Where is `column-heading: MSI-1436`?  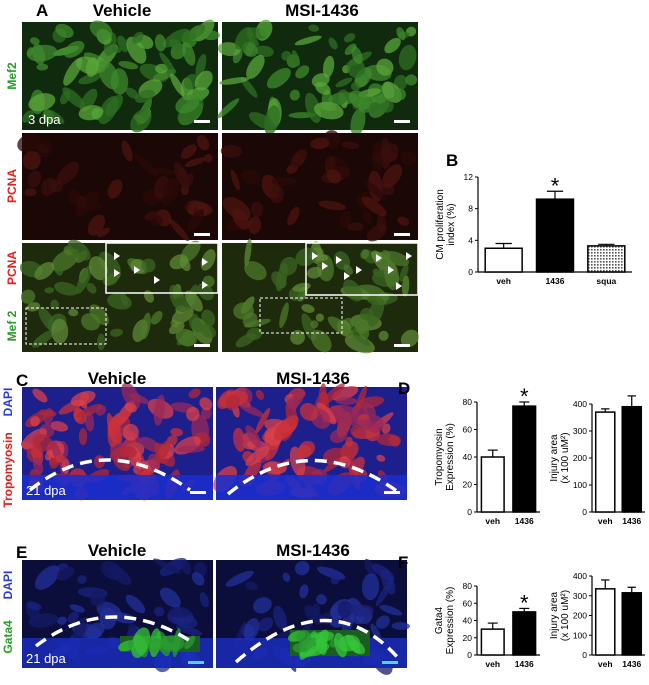 column-heading: MSI-1436 is located at coordinates (313, 550).